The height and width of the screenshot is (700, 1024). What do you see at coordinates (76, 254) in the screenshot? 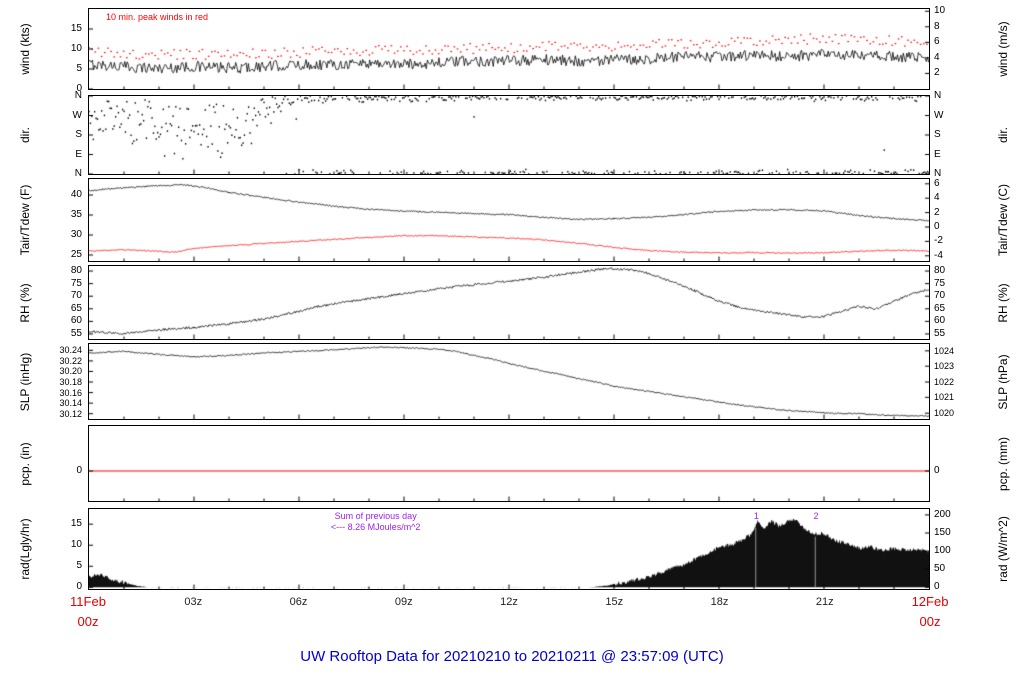
I see `ytick-left-temp: 25` at bounding box center [76, 254].